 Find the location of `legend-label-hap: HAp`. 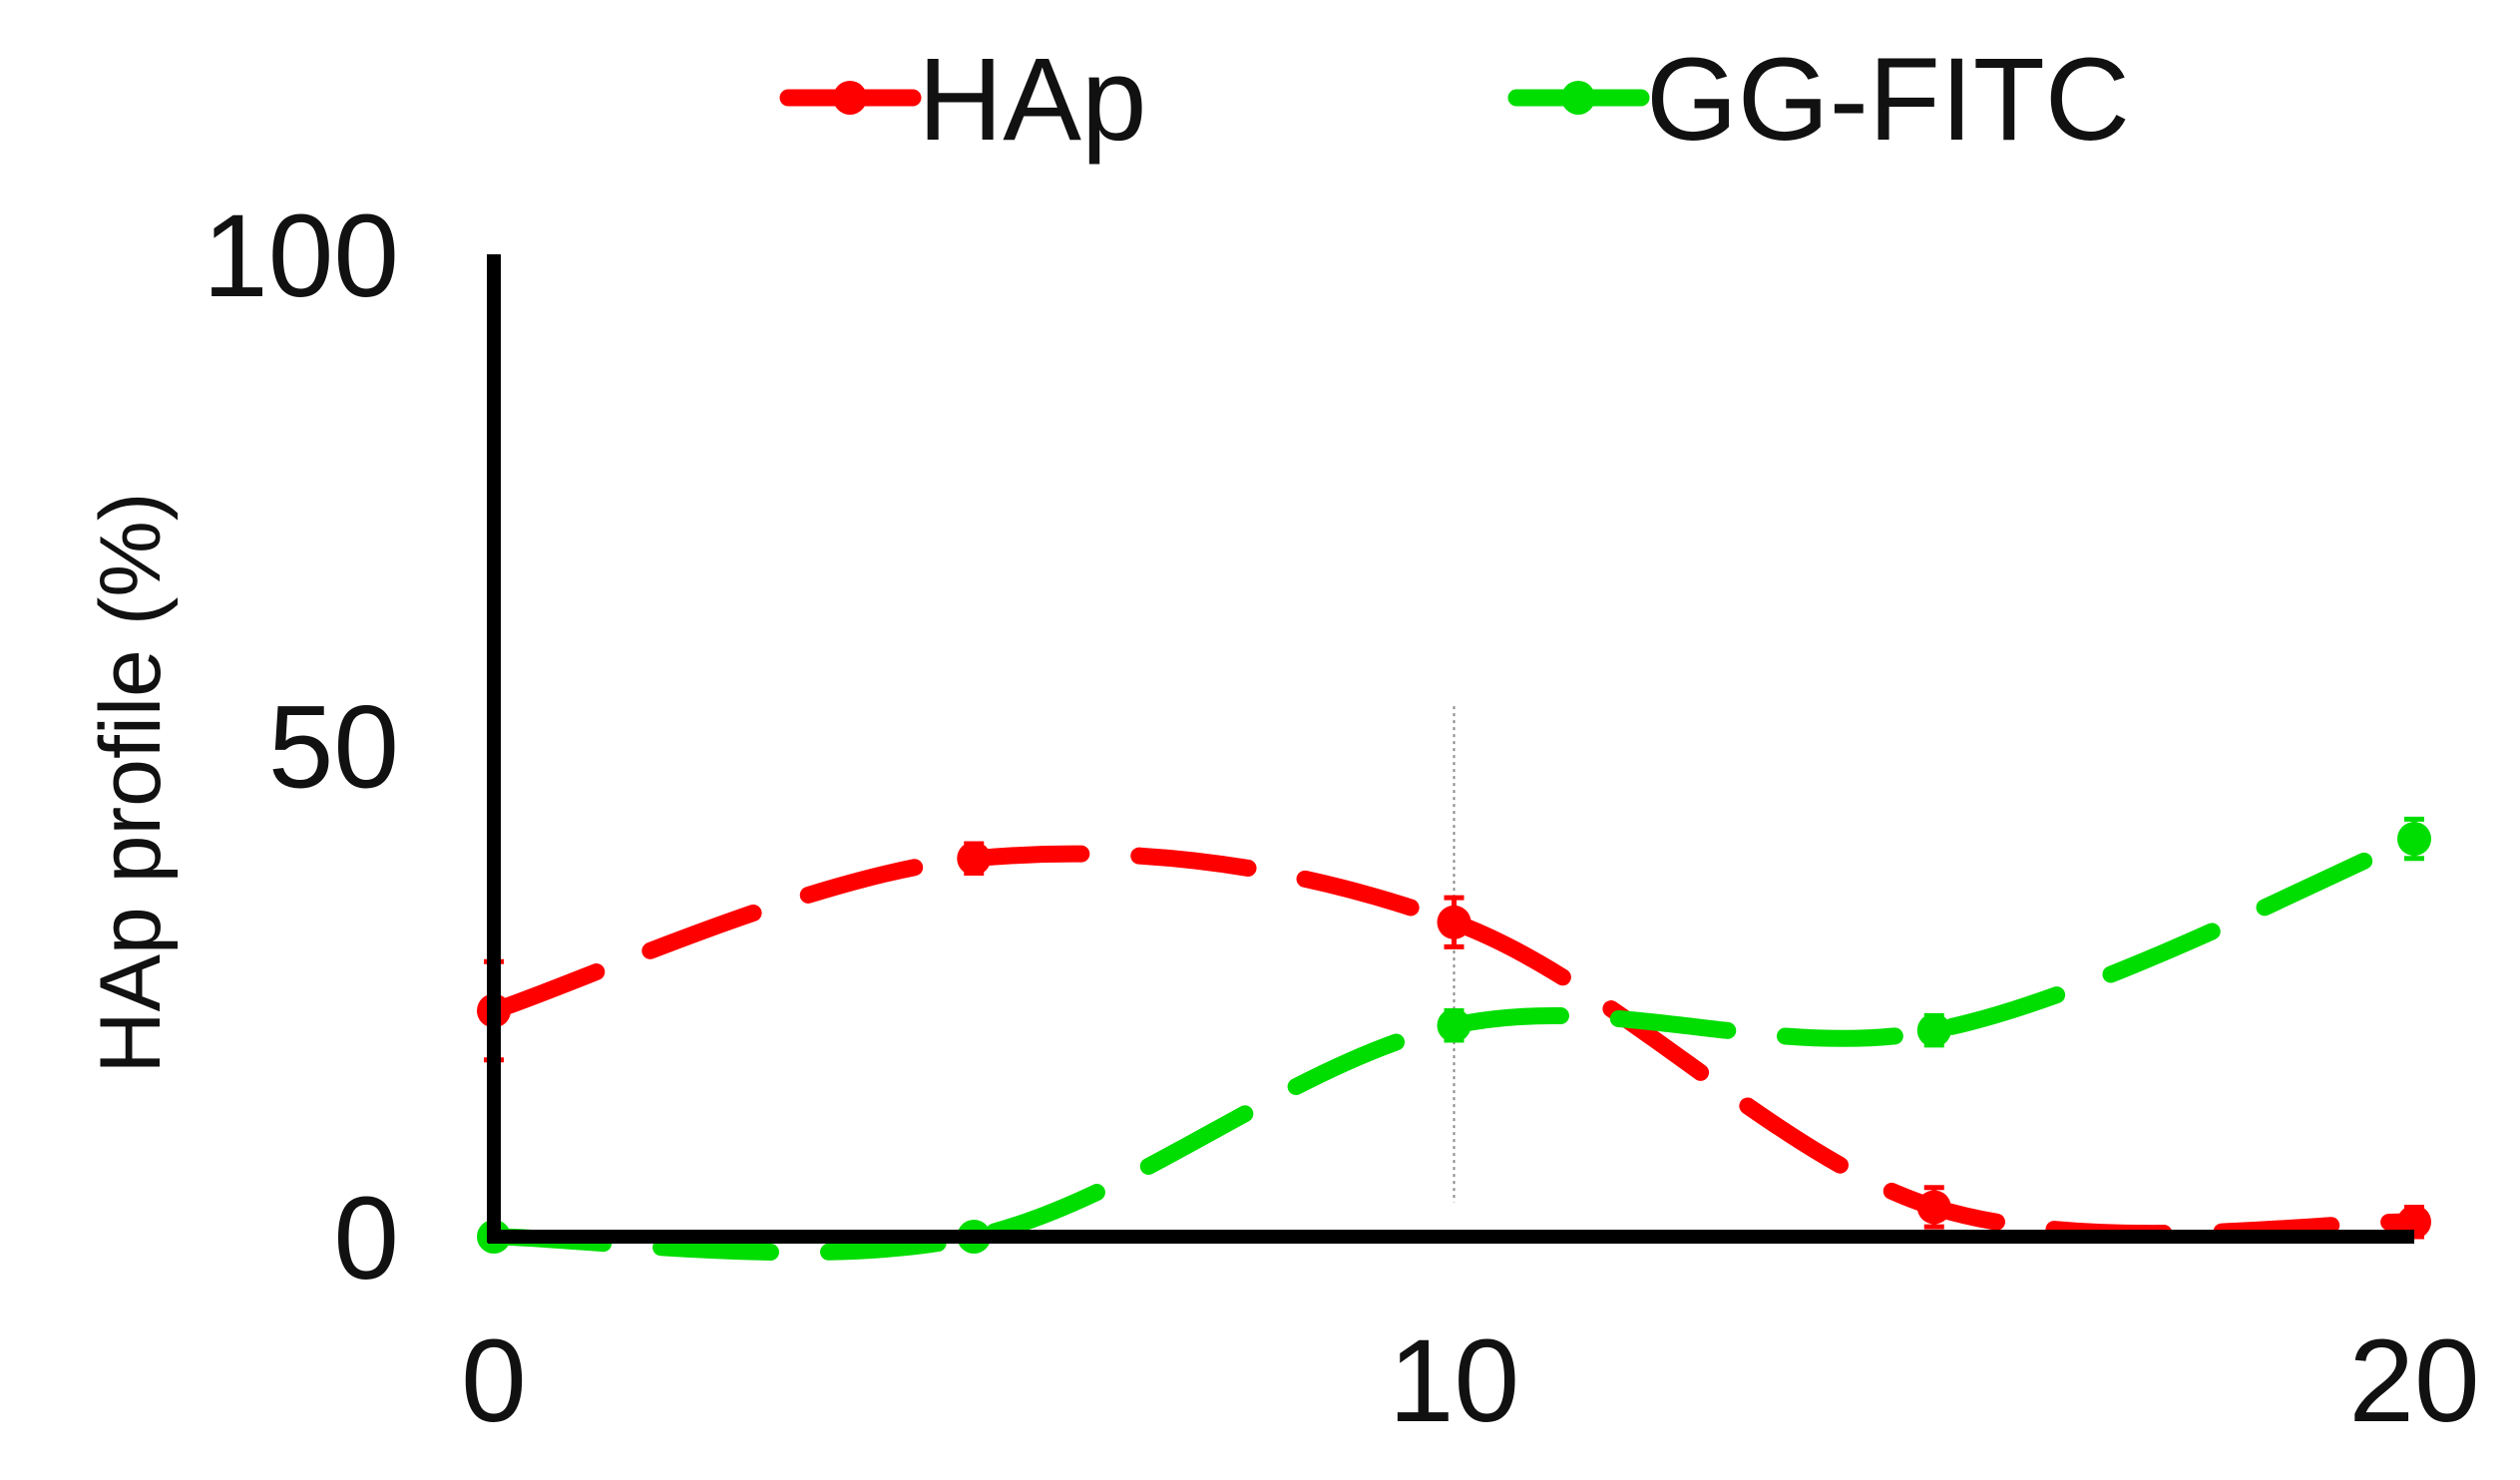

legend-label-hap: HAp is located at coordinates (1032, 100).